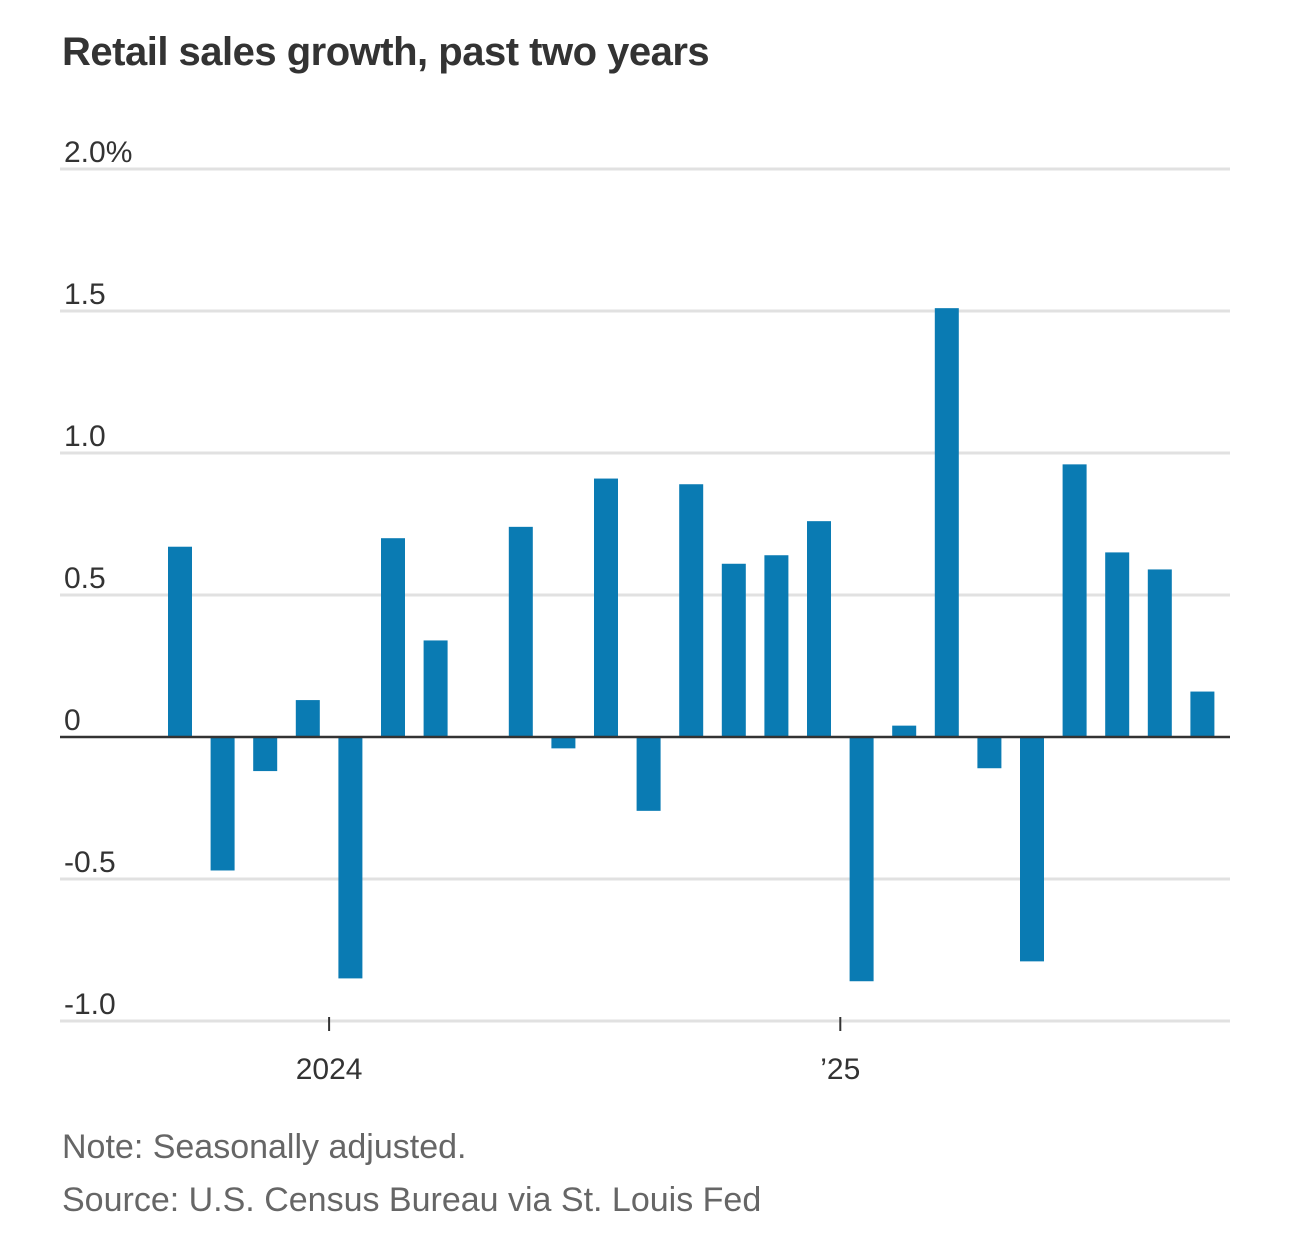 This screenshot has width=1290, height=1236. I want to click on y-tick-label: 0.5, so click(85, 578).